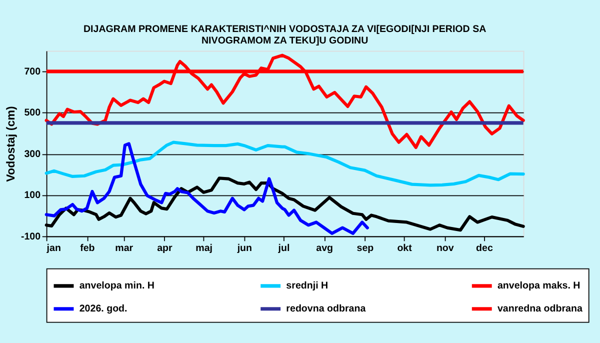 This screenshot has width=600, height=343. Describe the element at coordinates (405, 248) in the screenshot. I see `x-tick-label: okt` at that location.